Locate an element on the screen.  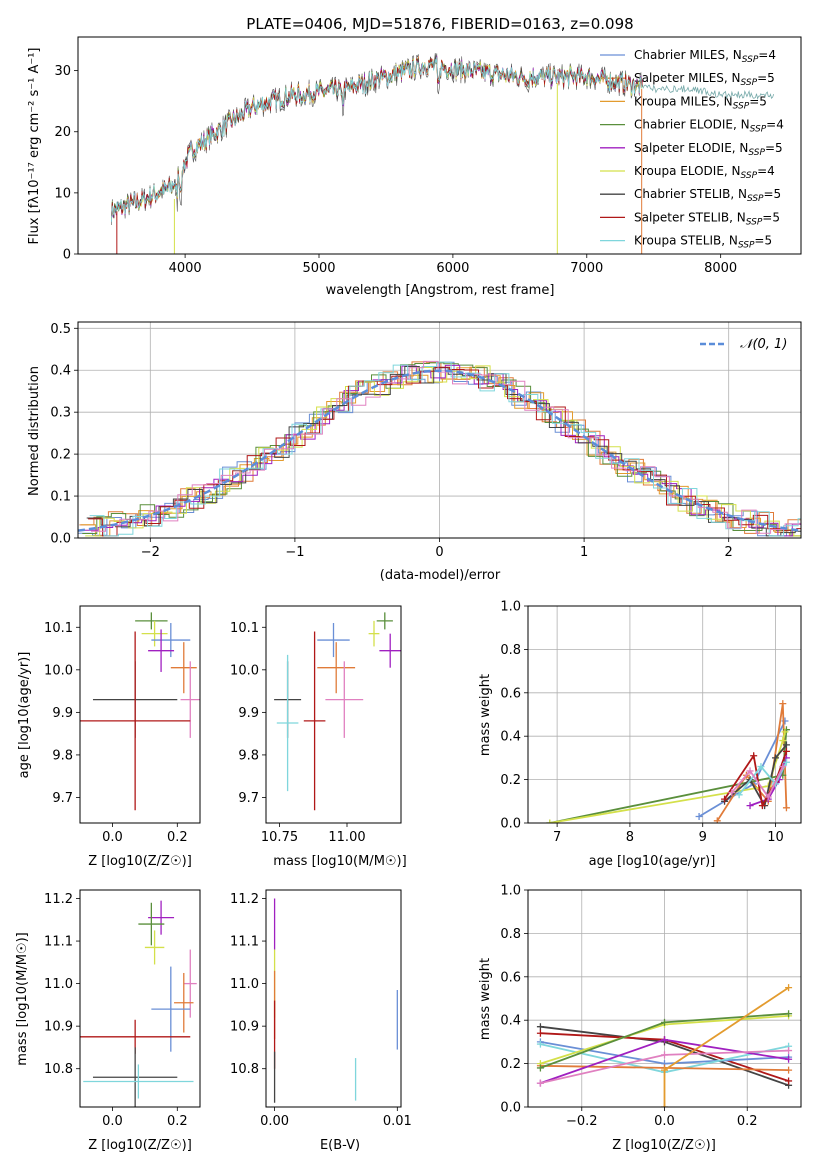
weight-vs-age-panel: age [log10(age/yr)] mass weight is located at coordinates (596, 771).